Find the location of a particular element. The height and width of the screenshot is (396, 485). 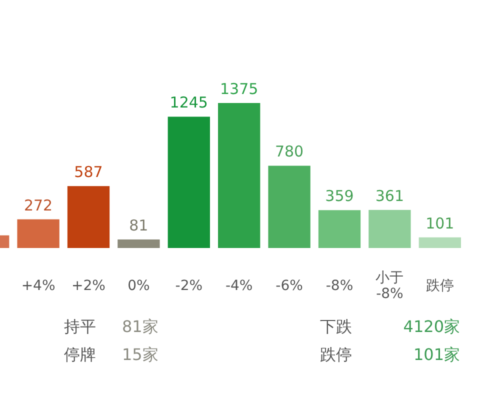

x-tick-label: -4% is located at coordinates (239, 286).